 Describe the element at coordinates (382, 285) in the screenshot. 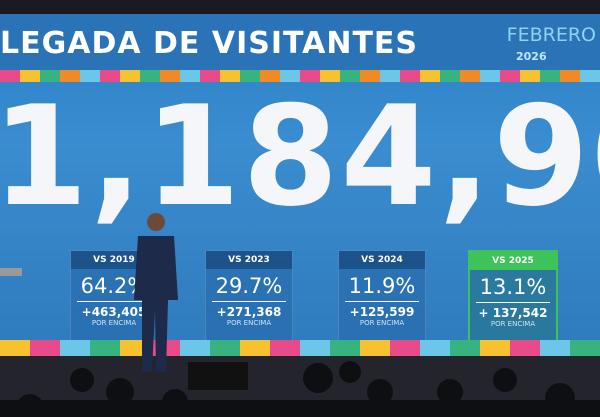

I see `comparison-percent: 11.9%` at that location.